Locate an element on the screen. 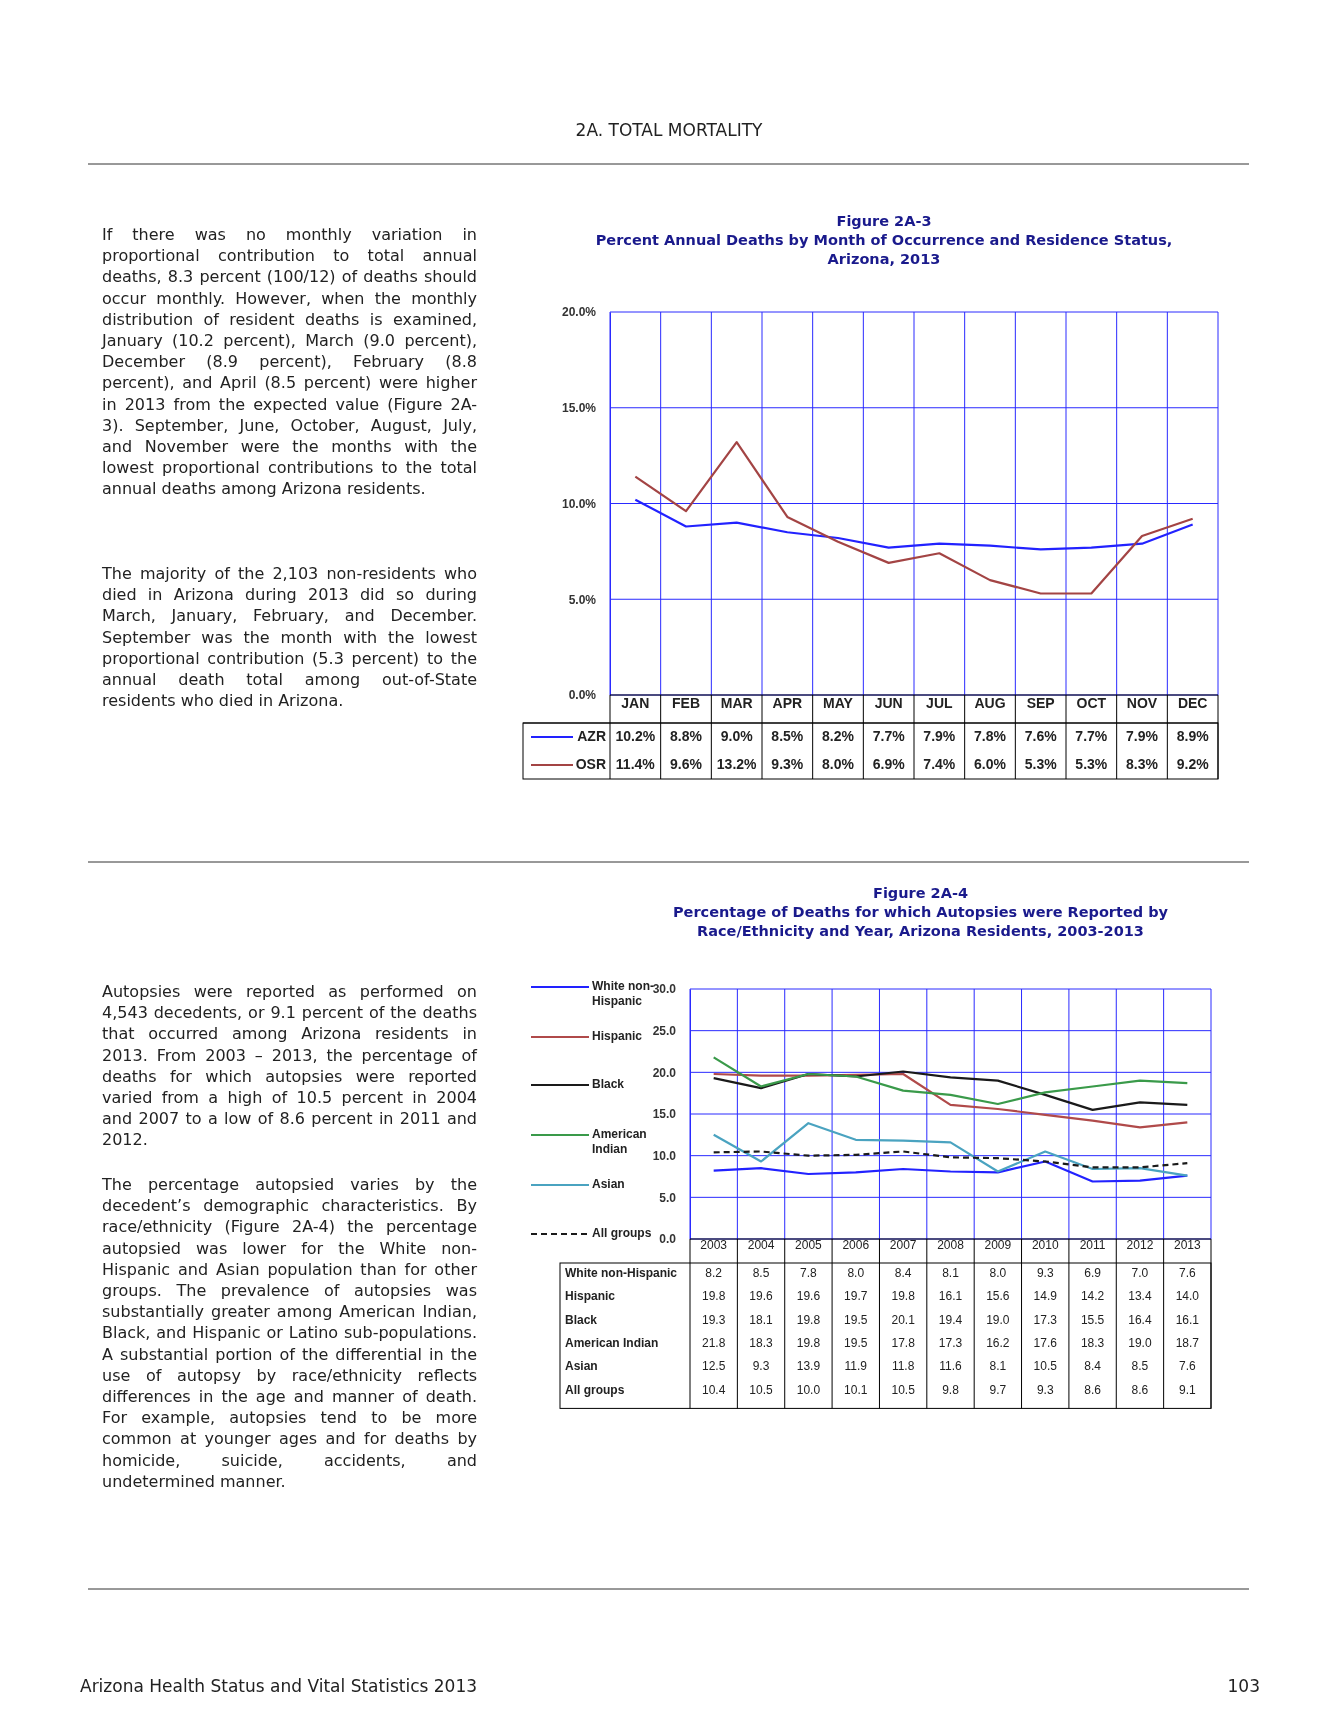 The width and height of the screenshot is (1338, 1731). data-label: 15.5 is located at coordinates (1092, 1319).